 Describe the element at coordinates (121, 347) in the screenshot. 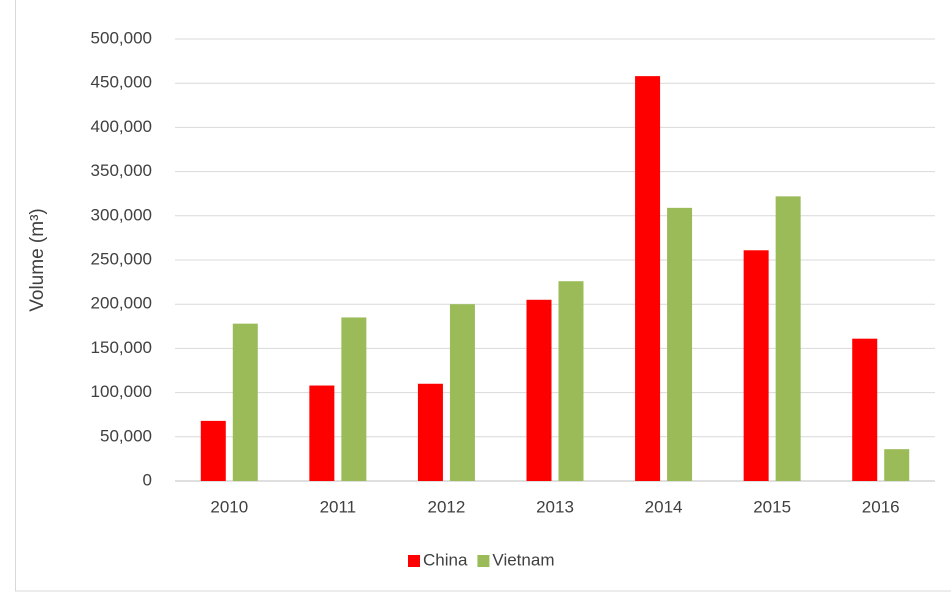

I see `y-tick-label: 150,000` at that location.